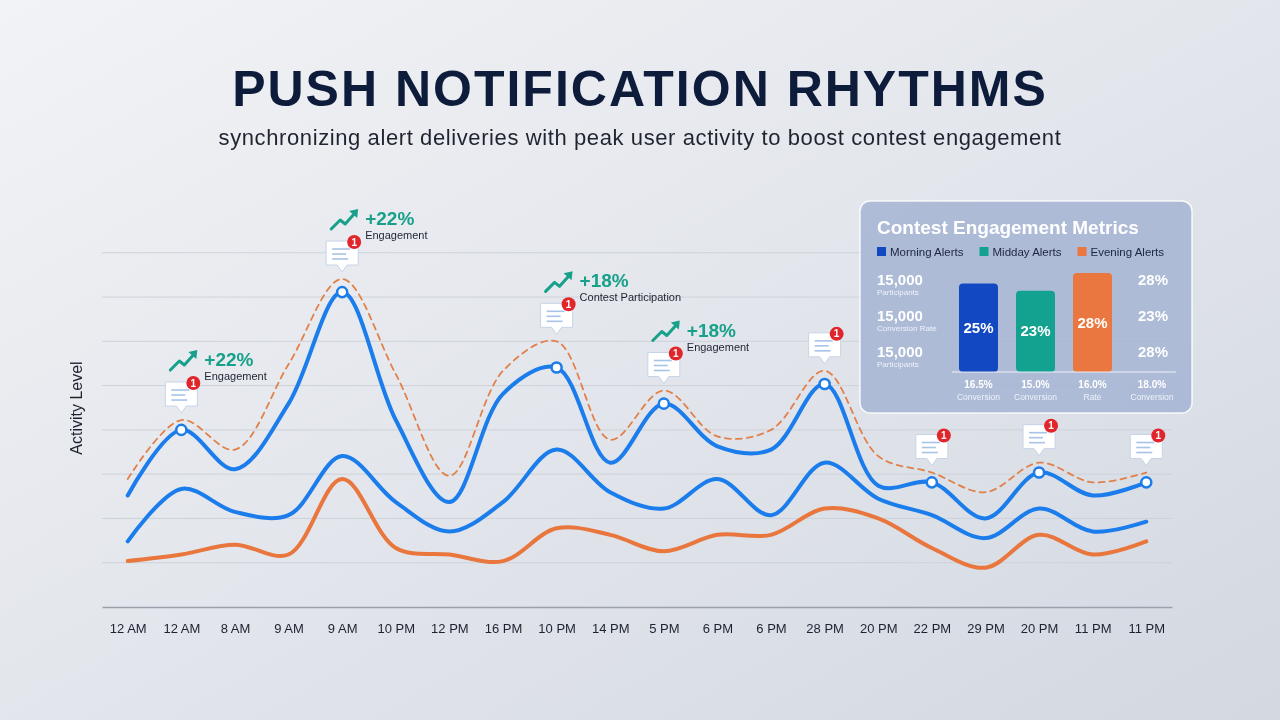  I want to click on data-label: 28%, so click(1092, 322).